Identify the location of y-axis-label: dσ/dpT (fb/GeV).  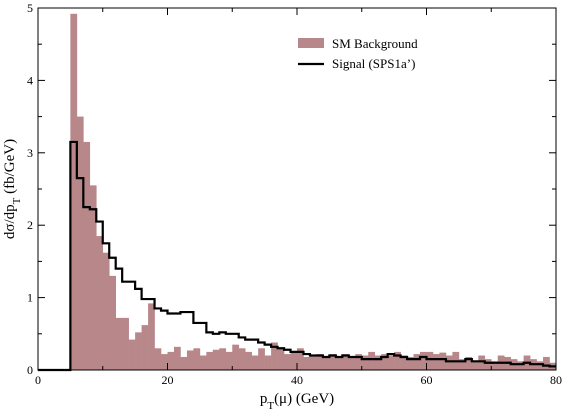
(12, 189).